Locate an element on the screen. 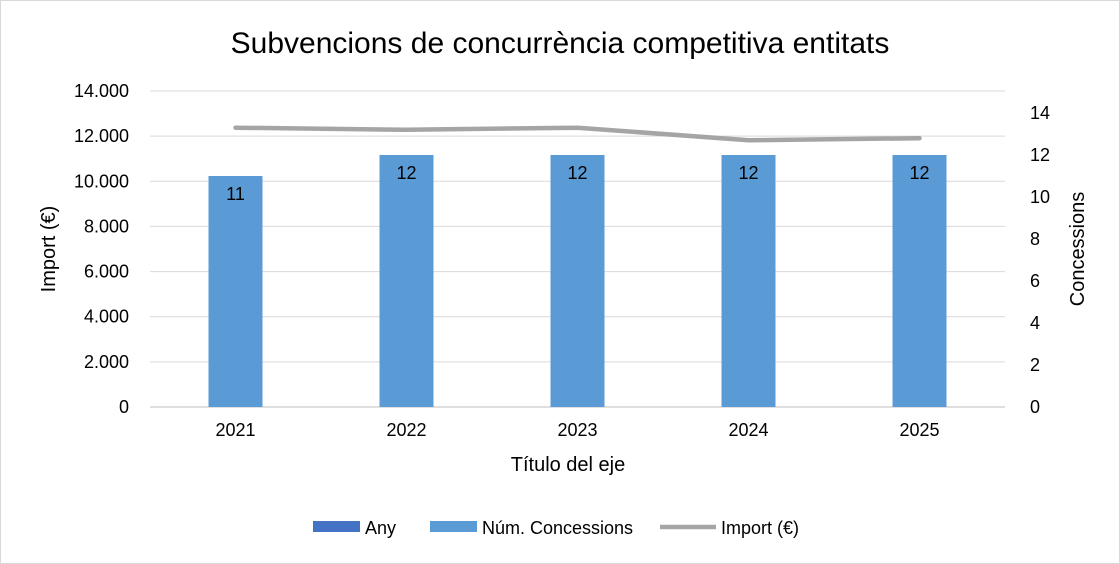 The height and width of the screenshot is (564, 1120). import-line is located at coordinates (577, 134).